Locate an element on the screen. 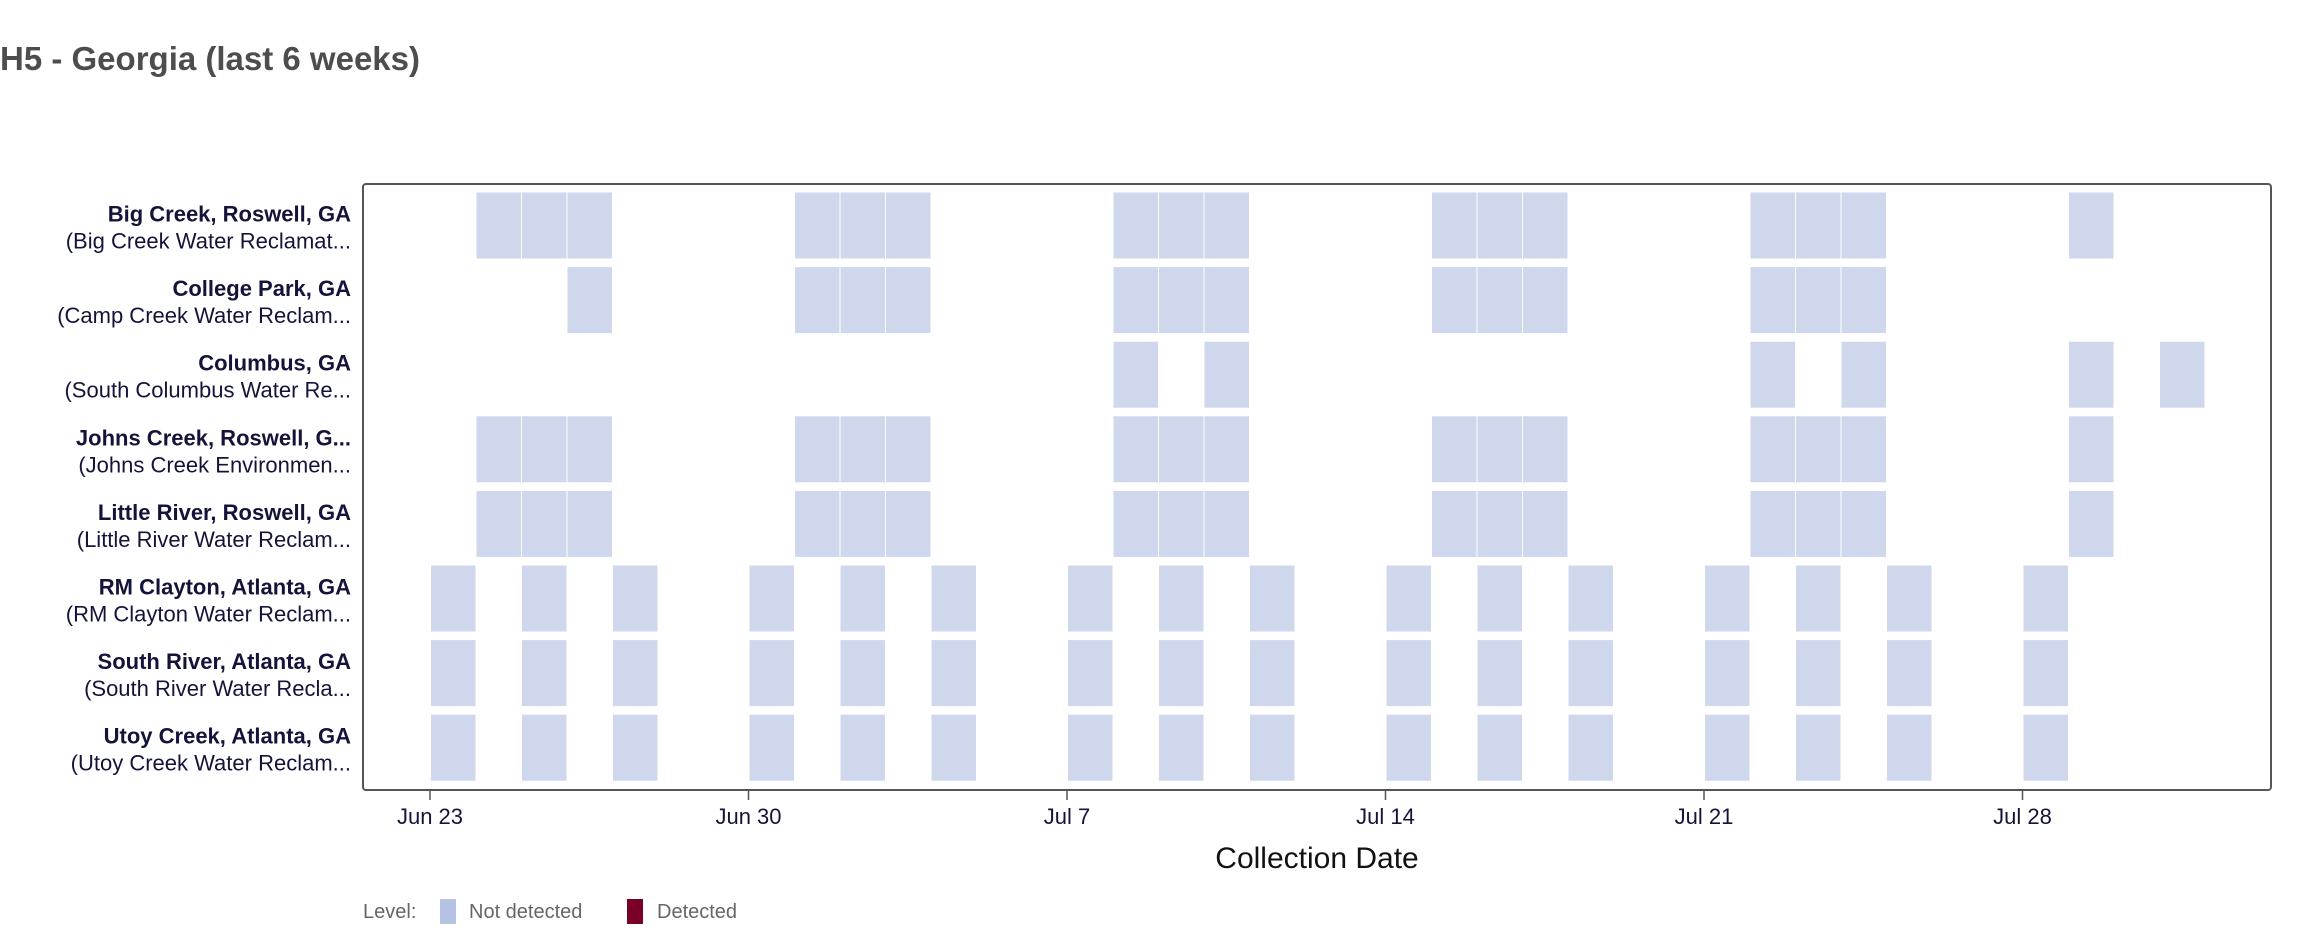  legend-swatch-detected is located at coordinates (635, 911).